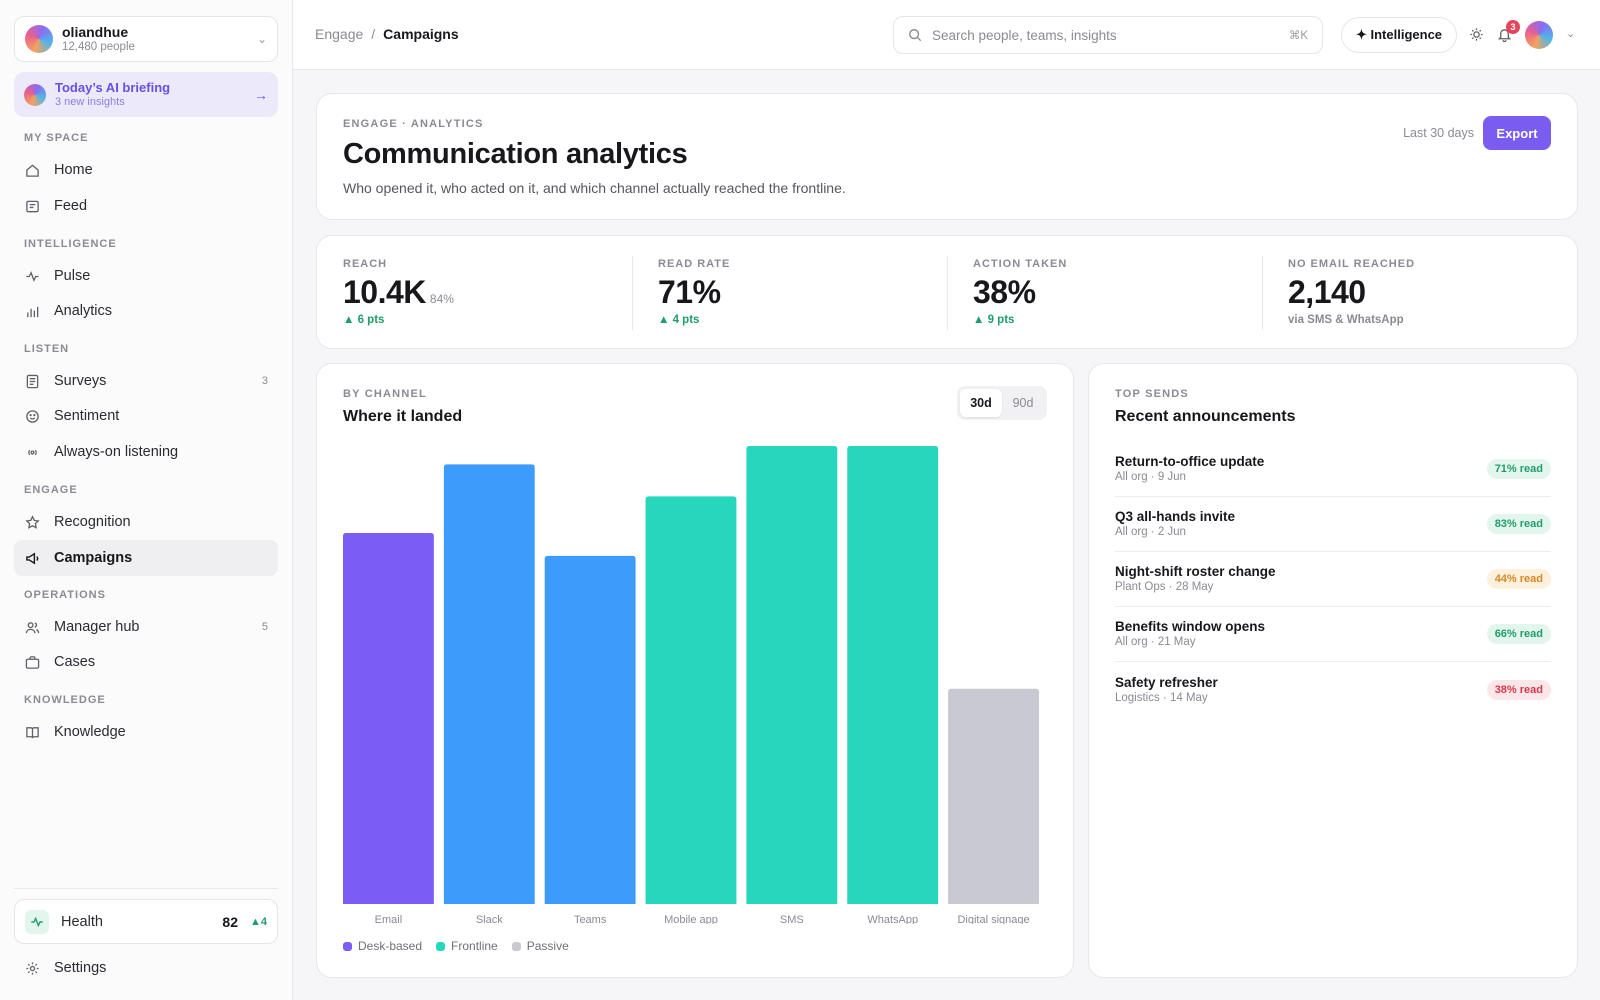 Image resolution: width=1600 pixels, height=1000 pixels. Describe the element at coordinates (474, 946) in the screenshot. I see `legend-label: Frontline` at that location.